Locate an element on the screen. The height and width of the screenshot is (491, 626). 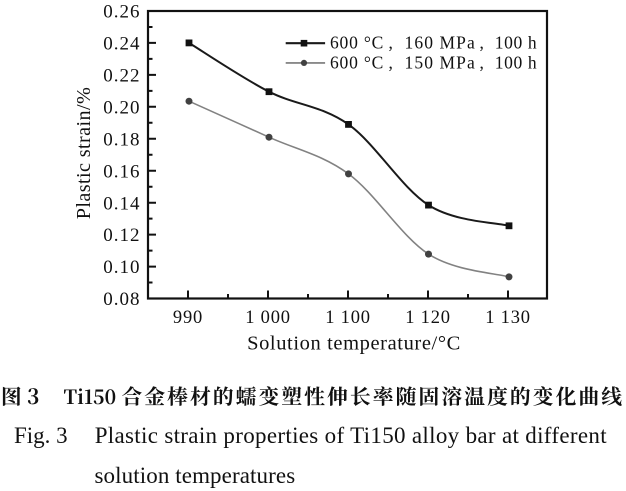
svg-text: 0.22 is located at coordinates (121, 76).